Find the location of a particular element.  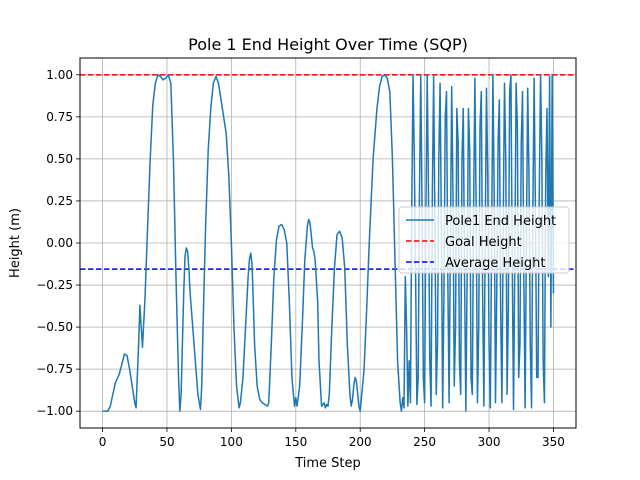

x-tick-label: 200 is located at coordinates (360, 442).